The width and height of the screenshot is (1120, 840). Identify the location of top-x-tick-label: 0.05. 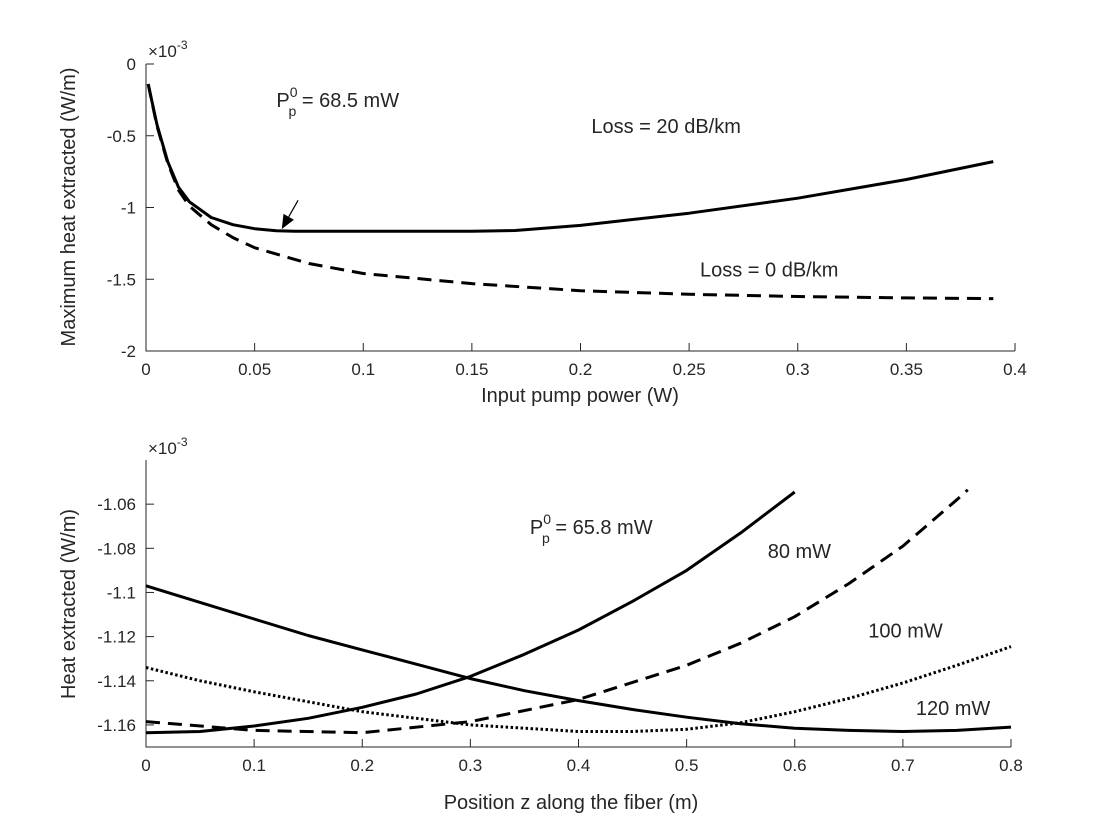
(254, 369).